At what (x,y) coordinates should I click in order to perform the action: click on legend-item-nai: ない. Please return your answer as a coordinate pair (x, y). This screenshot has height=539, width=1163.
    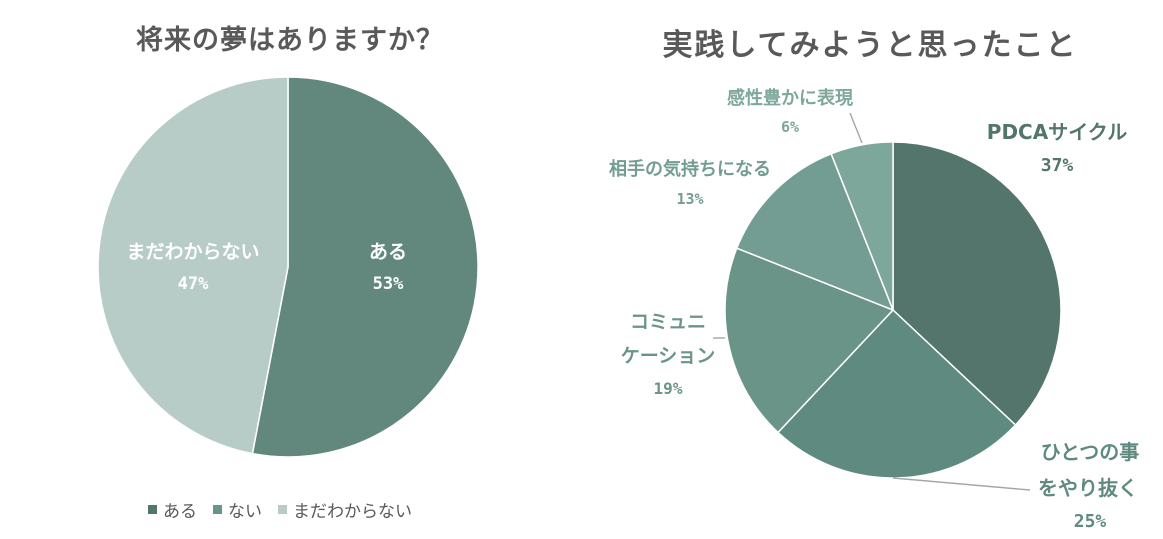
    Looking at the image, I should click on (237, 509).